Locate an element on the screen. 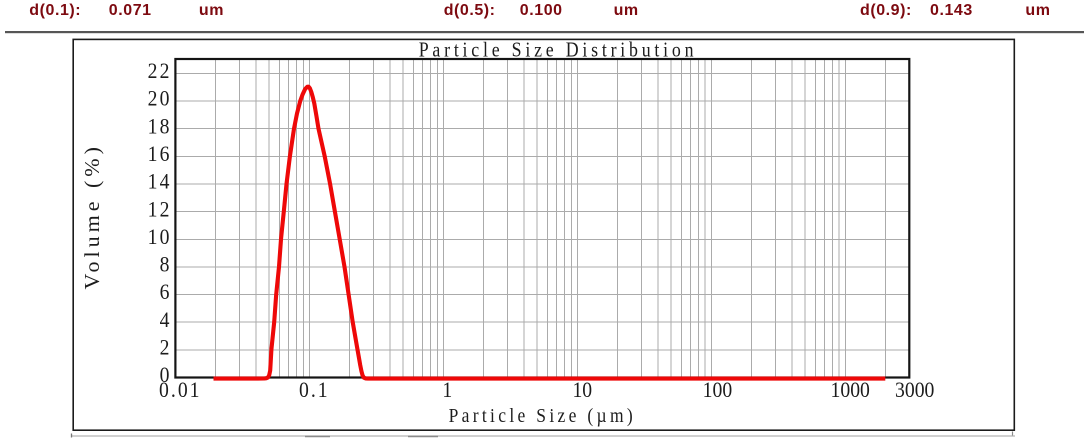  svg-text: 16 is located at coordinates (160, 154).